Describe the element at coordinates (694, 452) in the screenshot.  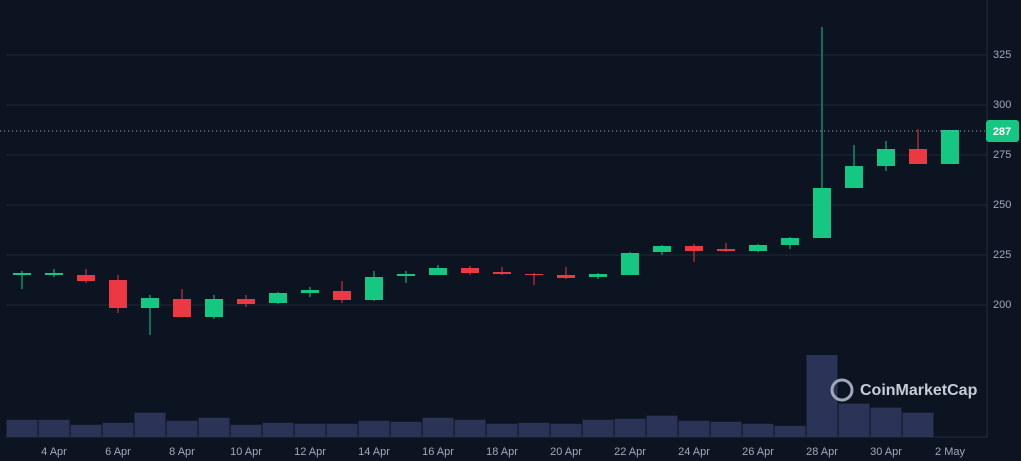
I see `x-tick-label: 24 Apr` at that location.